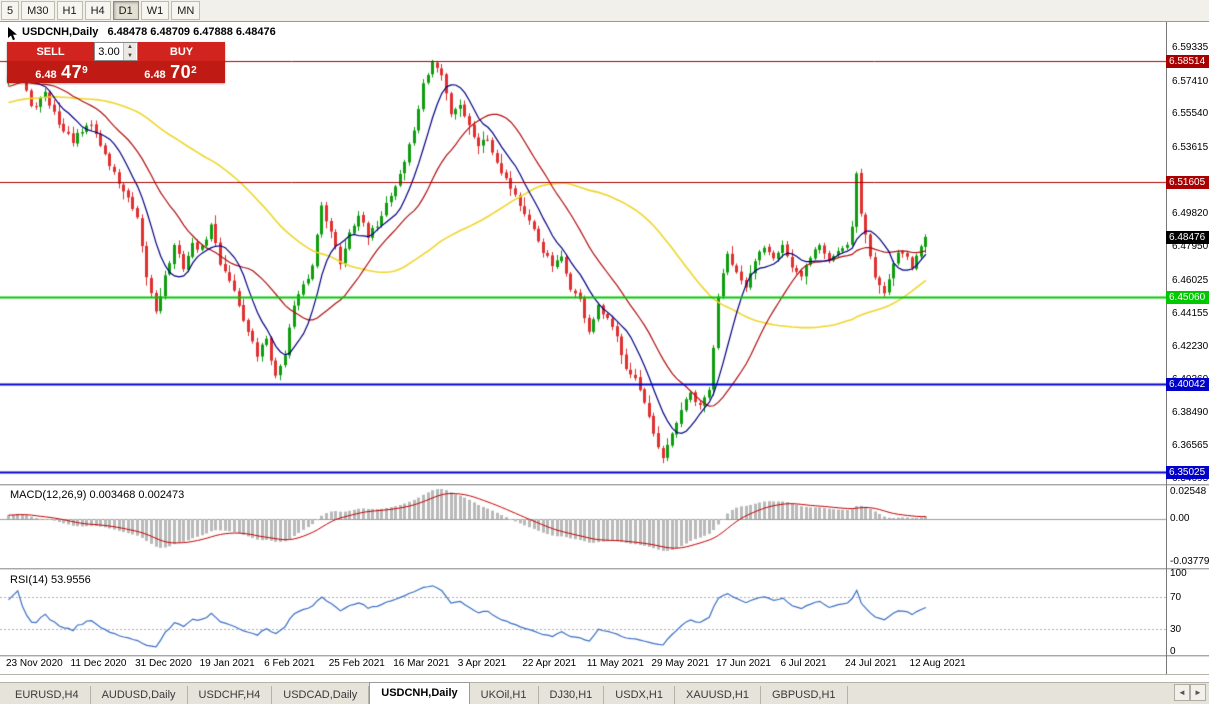  I want to click on price-axis-tick: 6.49820, so click(1190, 214).